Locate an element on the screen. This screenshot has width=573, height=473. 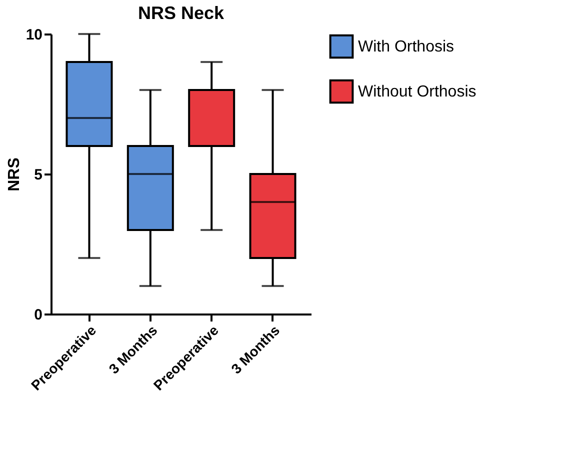
legend-label: Without Orthosis is located at coordinates (417, 92).